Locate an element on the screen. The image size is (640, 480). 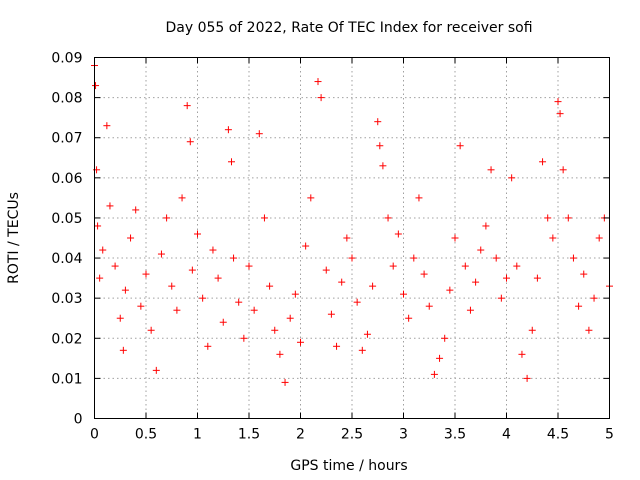
y-tick-label: 0.08 is located at coordinates (66, 99).